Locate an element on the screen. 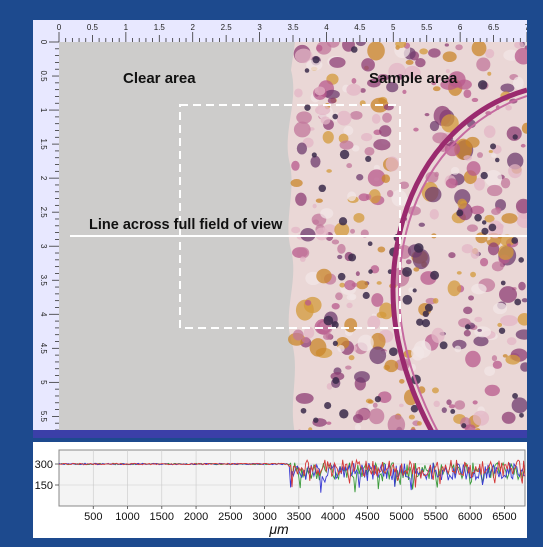 This screenshot has width=543, height=547. line-label: Line across full field of view is located at coordinates (186, 225).